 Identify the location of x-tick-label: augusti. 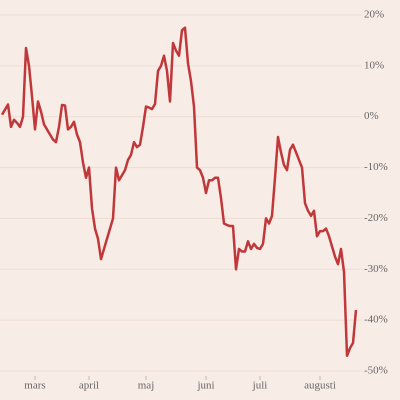
(320, 386).